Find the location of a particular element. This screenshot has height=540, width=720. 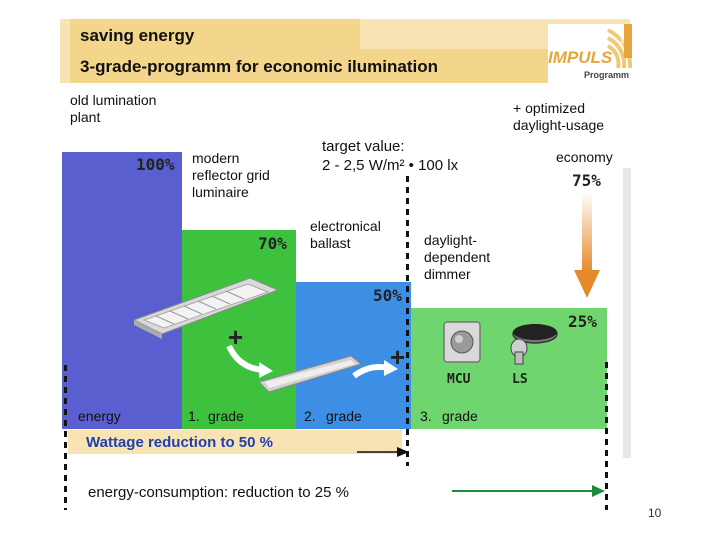

logo-brand: IMPULS is located at coordinates (580, 57).